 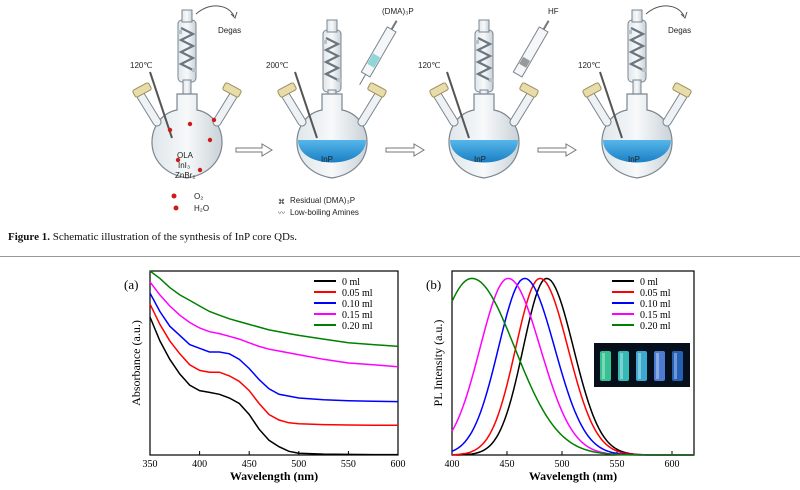 I want to click on legend-o2: O₂, so click(x=198, y=196).